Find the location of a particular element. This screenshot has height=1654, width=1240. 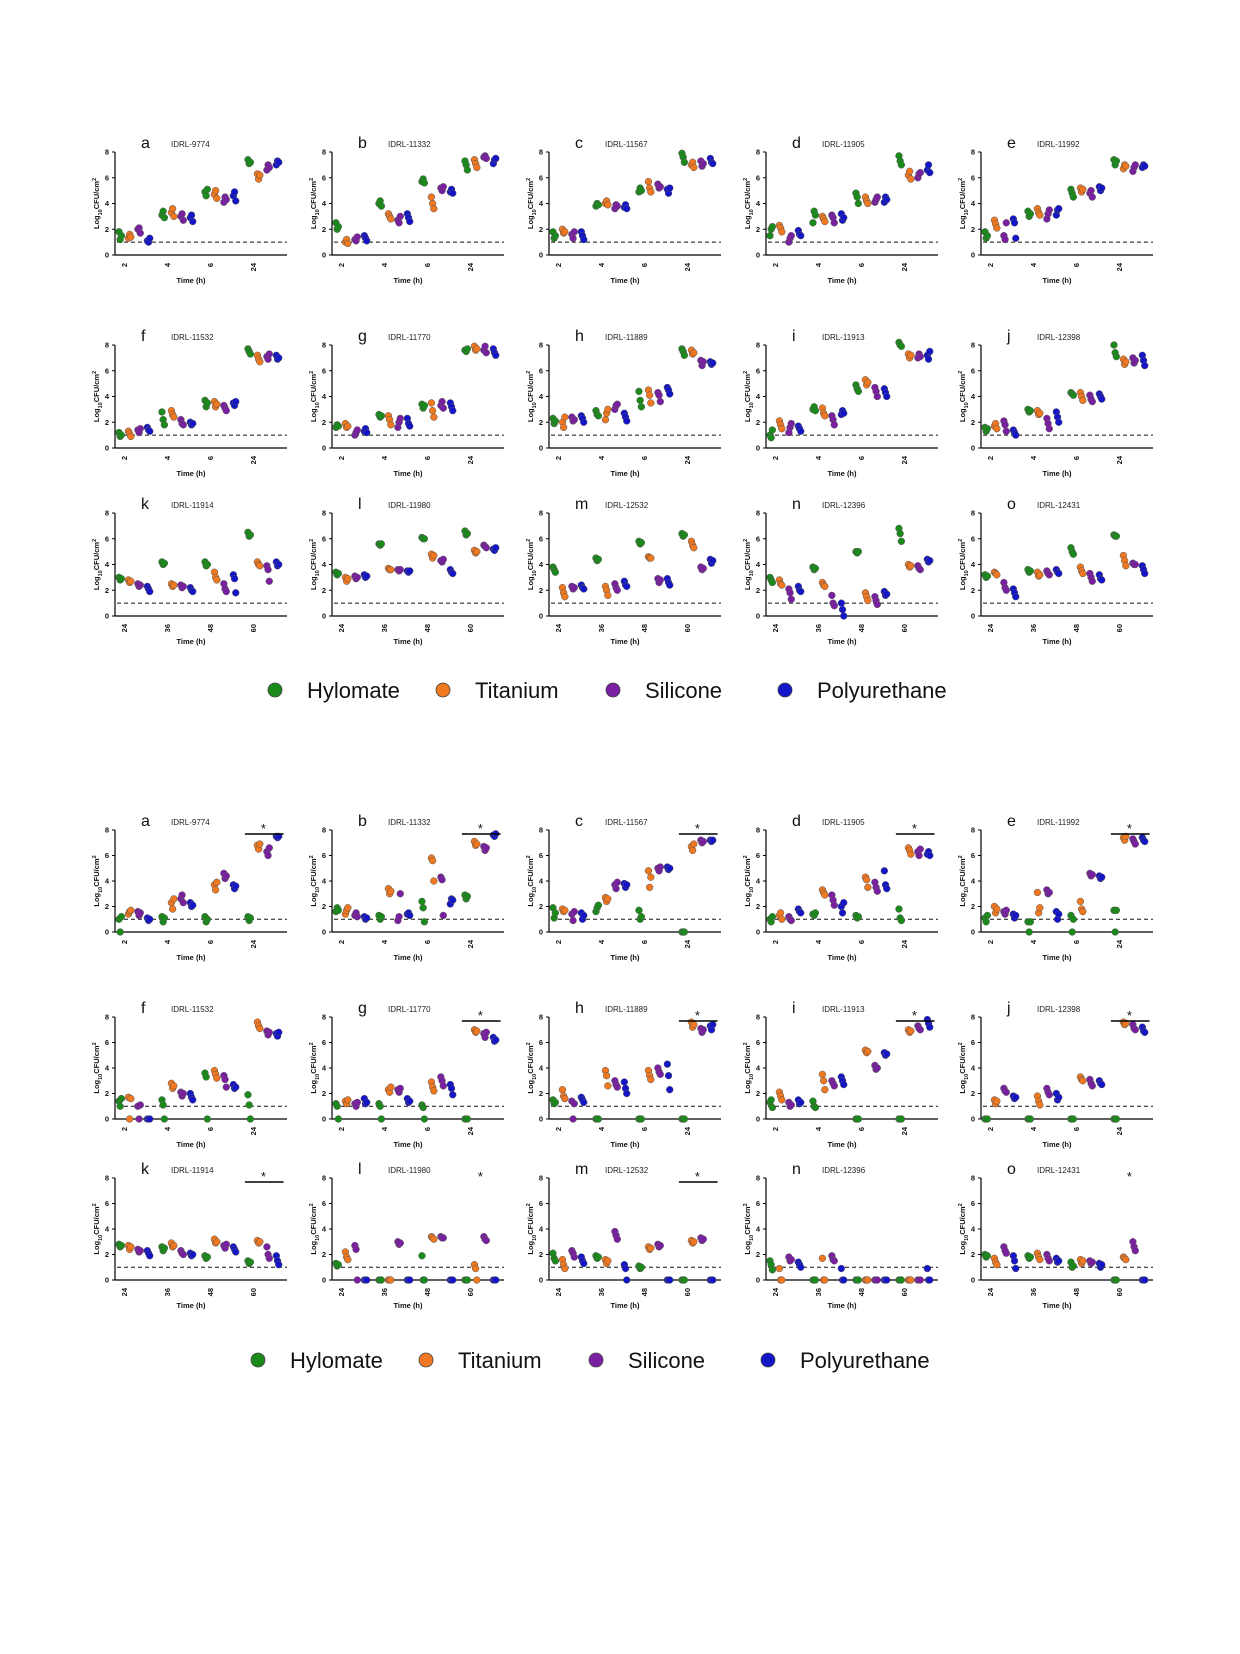

x-tick-label: 48 is located at coordinates (427, 628).